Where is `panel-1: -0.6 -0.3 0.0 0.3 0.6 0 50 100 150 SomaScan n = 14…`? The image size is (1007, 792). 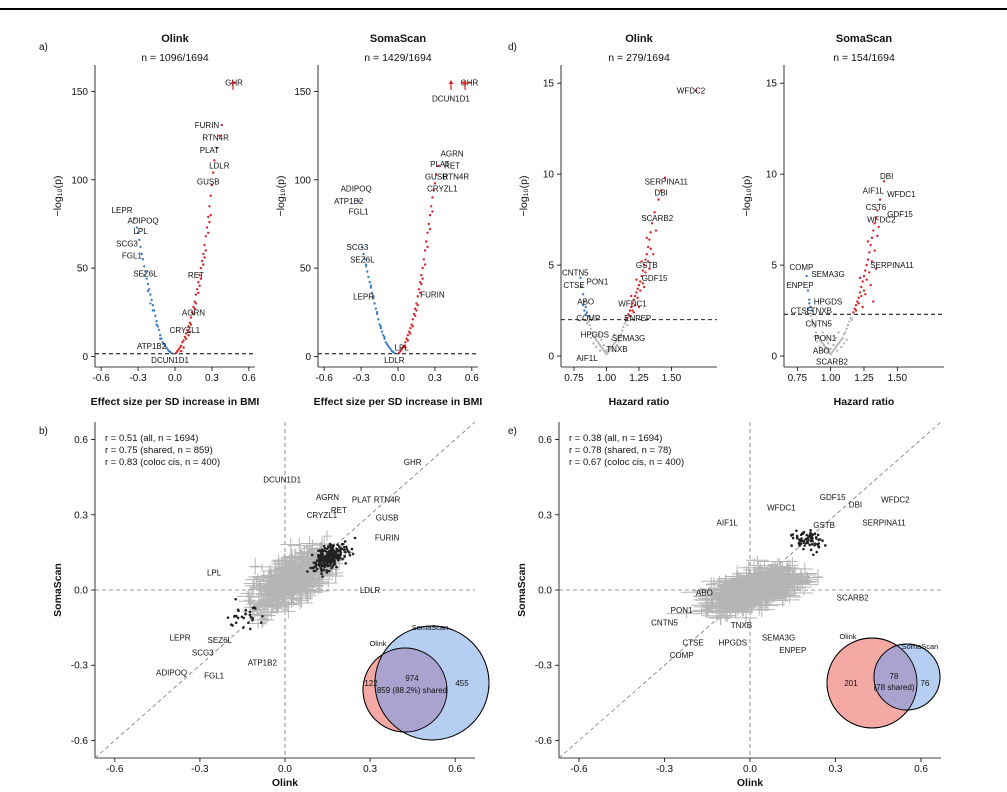
panel-1: -0.6 -0.3 0.0 0.3 0.6 0 50 100 150 SomaScan n = 14… is located at coordinates (378, 220).